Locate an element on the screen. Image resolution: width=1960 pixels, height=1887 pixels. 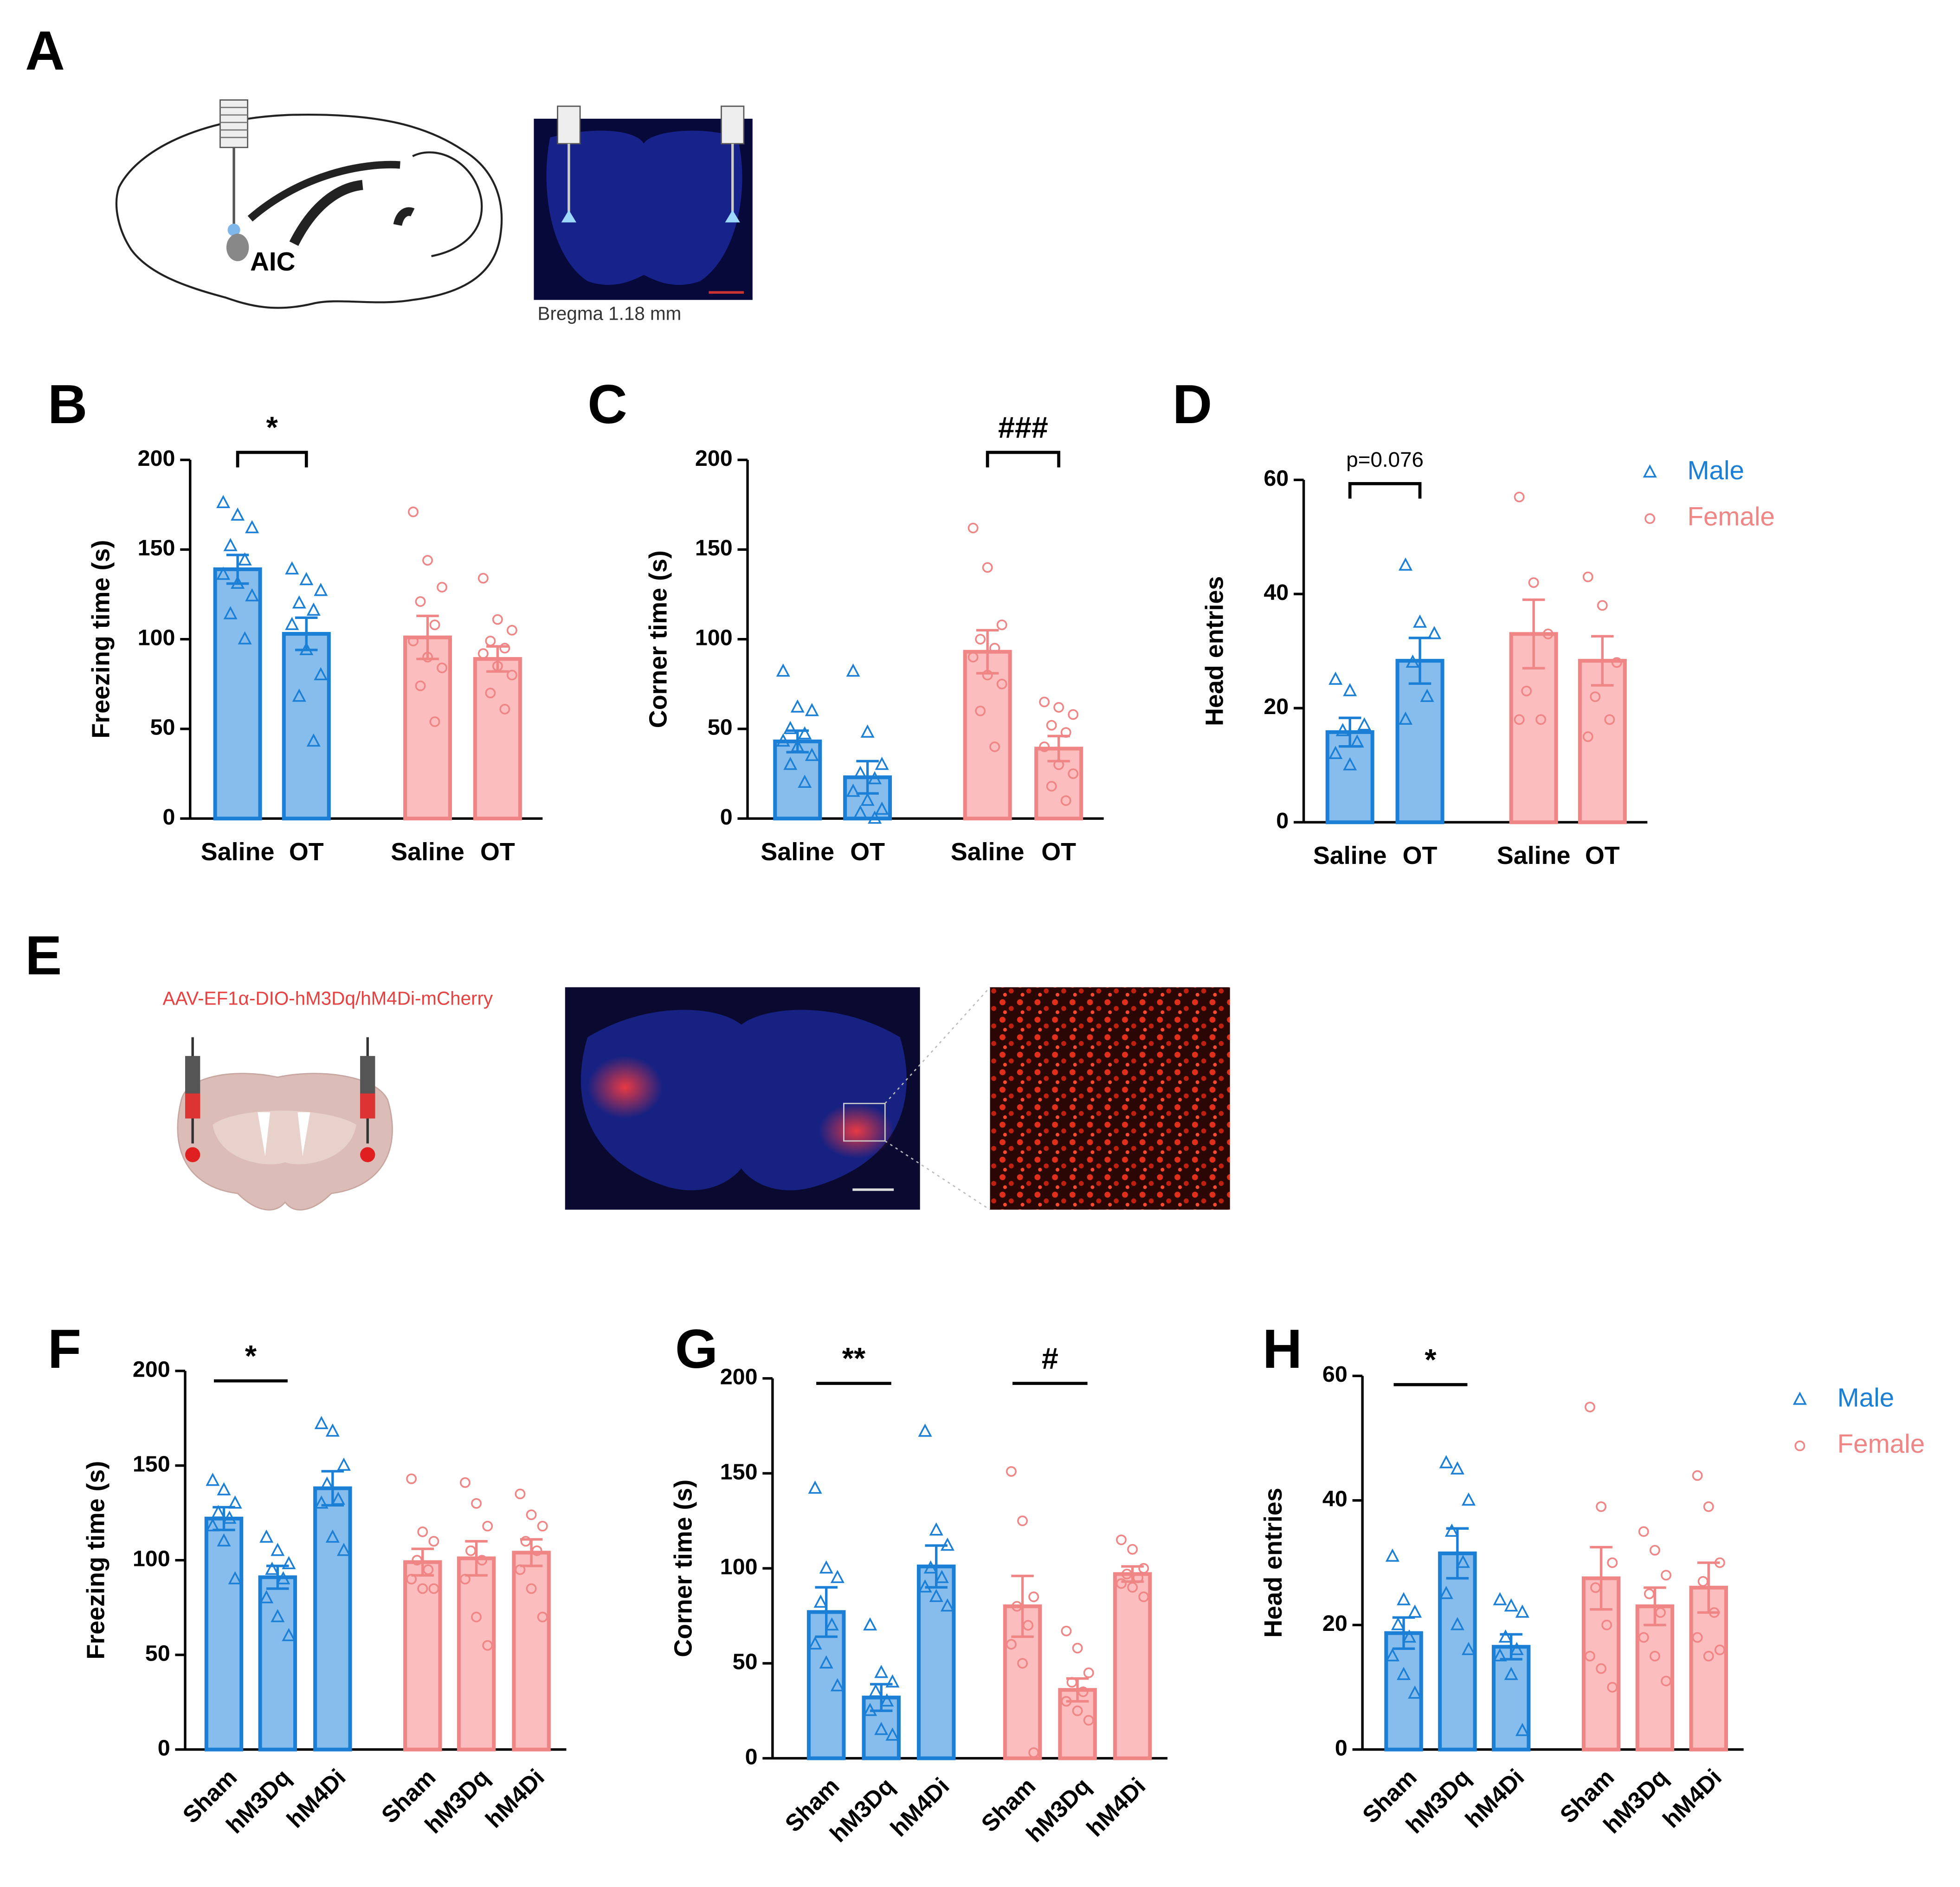
brain-sketch is located at coordinates (309, 211).